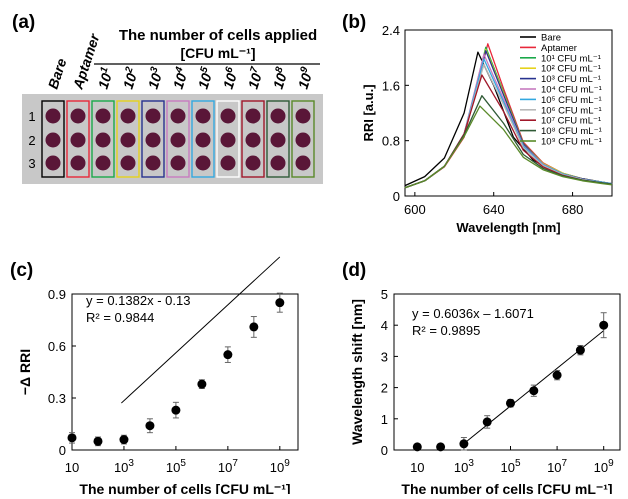 Image resolution: width=628 pixels, height=499 pixels. What do you see at coordinates (120, 317) in the screenshot?
I see `fit-r2: R² = 0.9844` at bounding box center [120, 317].